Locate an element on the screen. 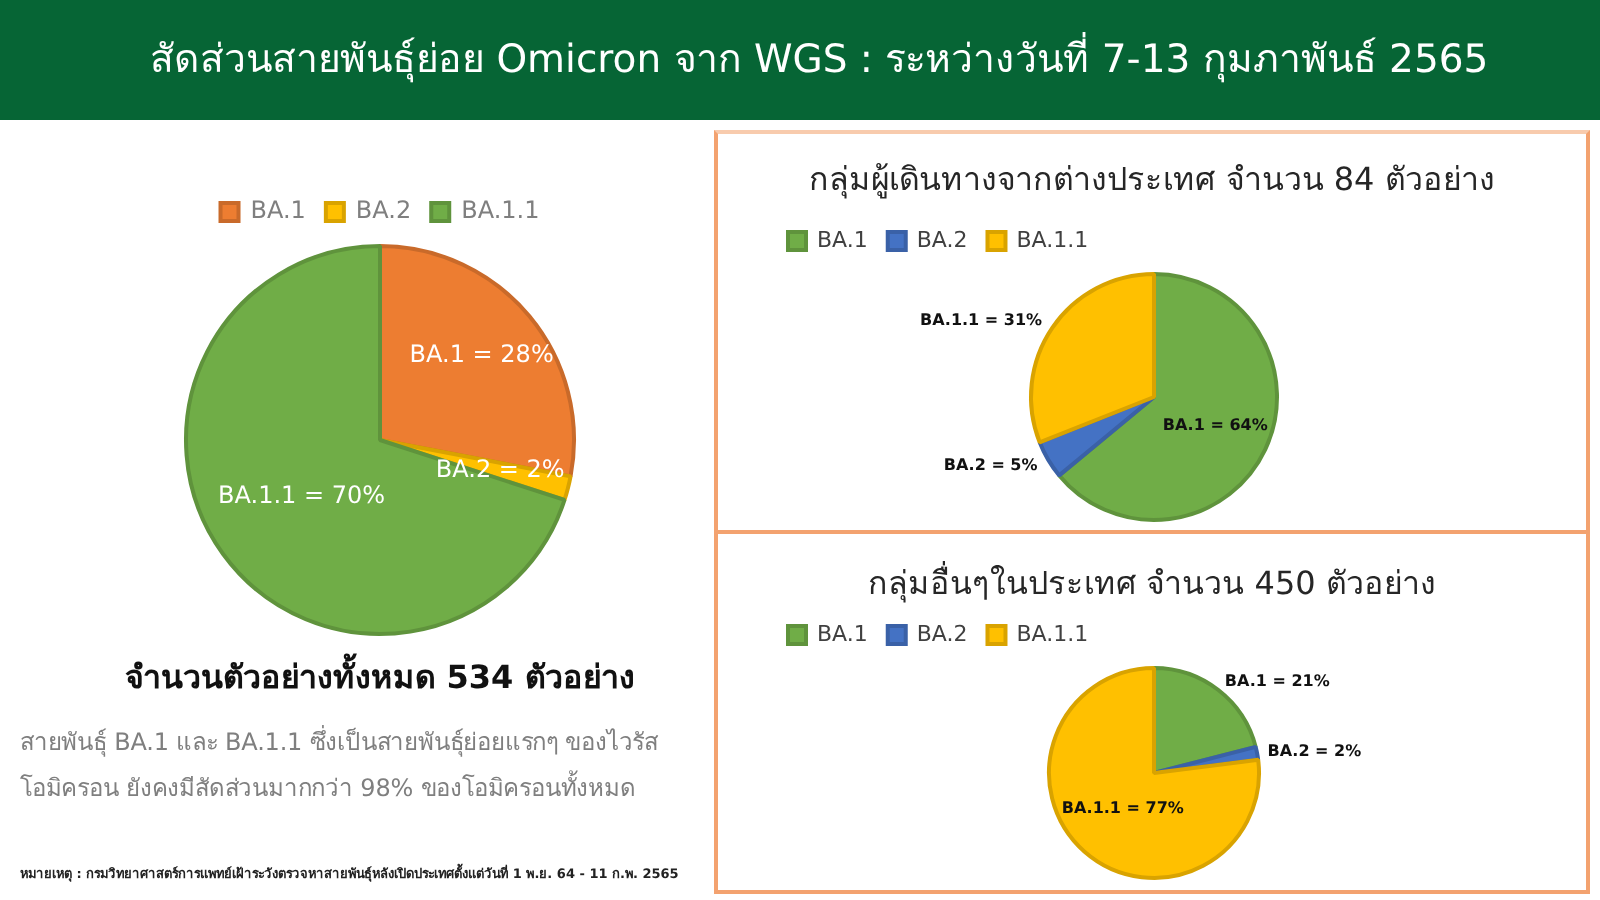 The width and height of the screenshot is (1600, 900). chart-title: กลุ่มผู้เดินทางจากต่างประเทศ จำนวน 84 ตัวอย่าง is located at coordinates (1152, 180).